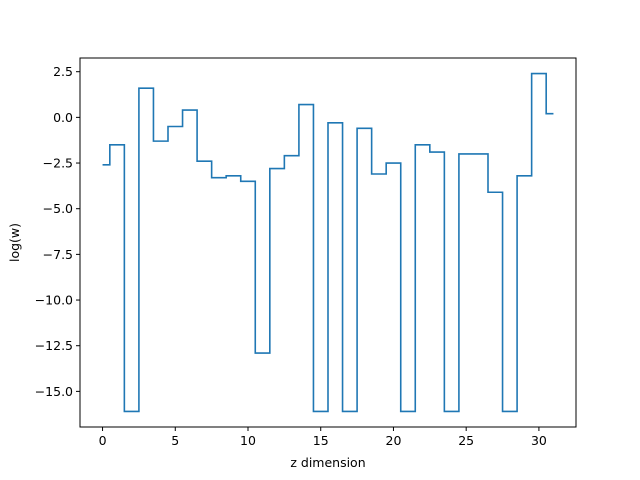 Image resolution: width=640 pixels, height=480 pixels. I want to click on y-tick-label: 0.0, so click(63, 117).